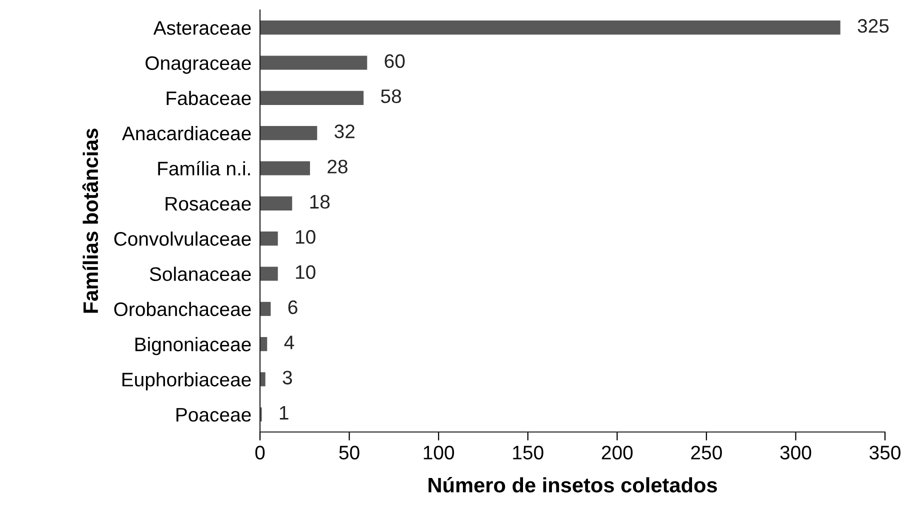  What do you see at coordinates (213, 415) in the screenshot?
I see `y-tick-label: Poaceae` at bounding box center [213, 415].